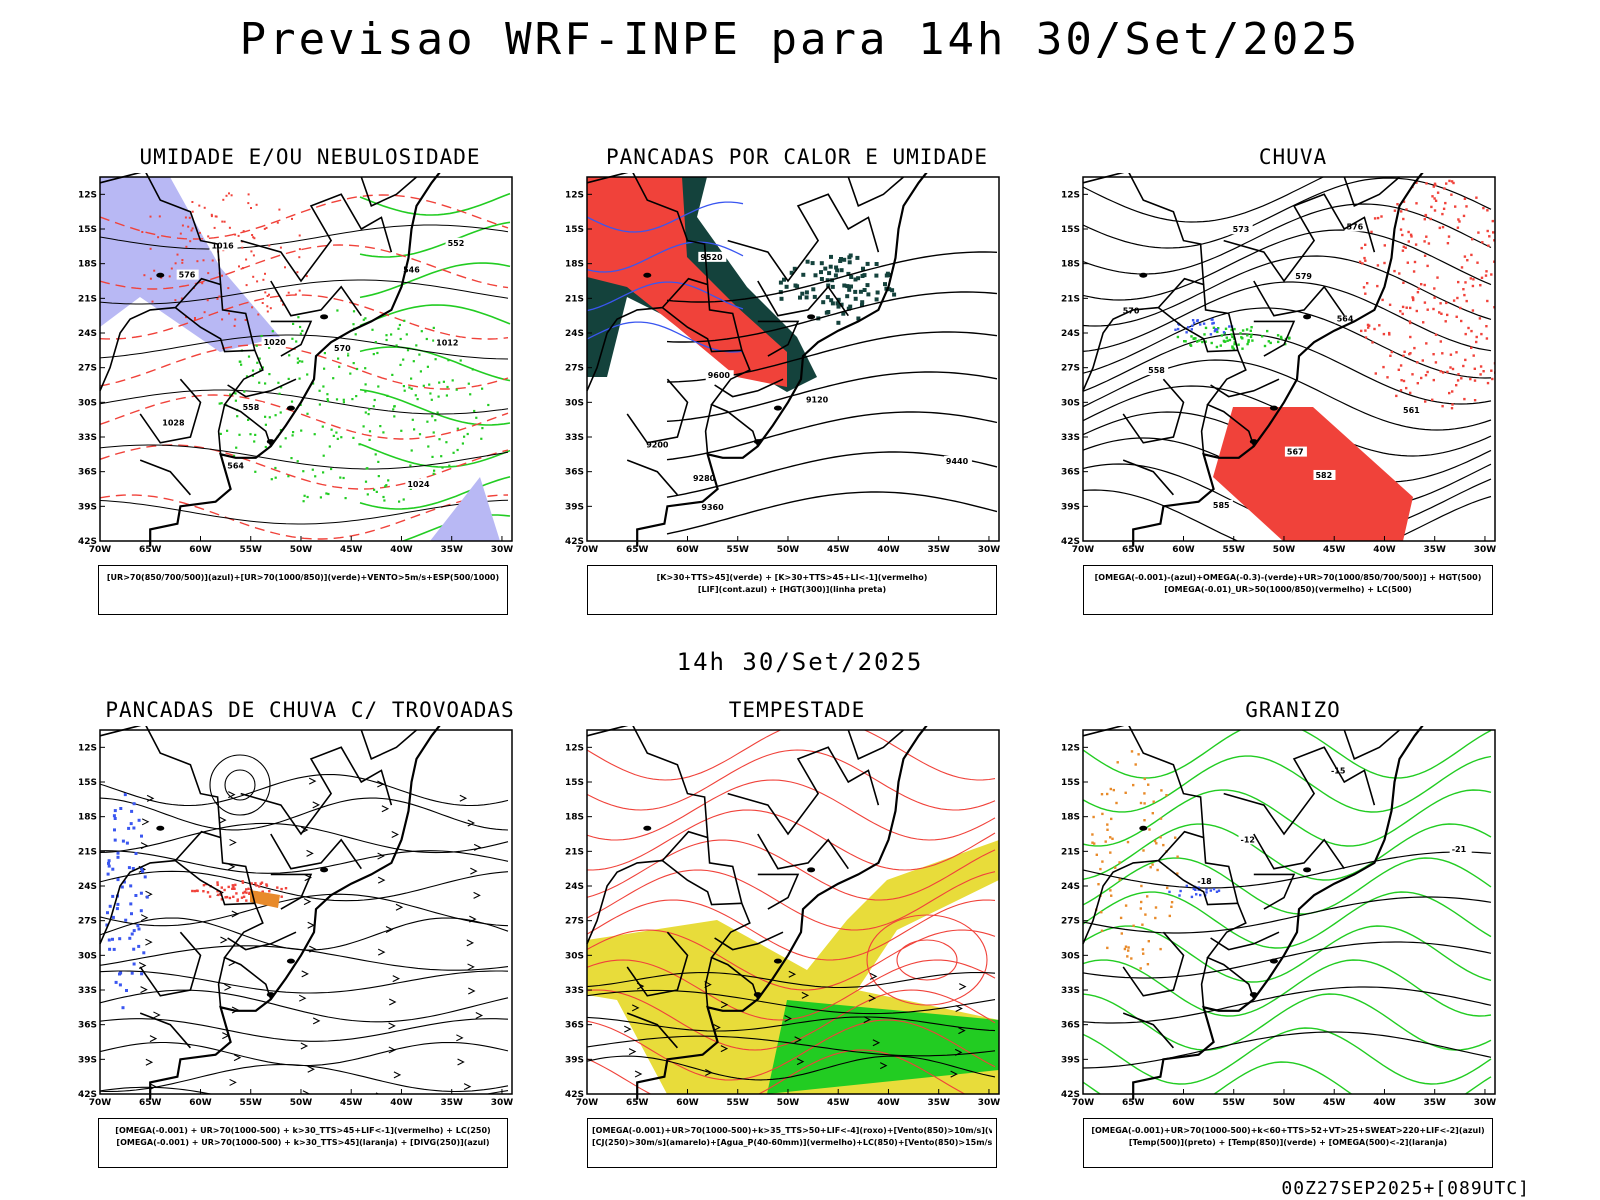 This screenshot has height=1200, width=1600. I want to click on temperature-850-contour, so click(1287, 988).